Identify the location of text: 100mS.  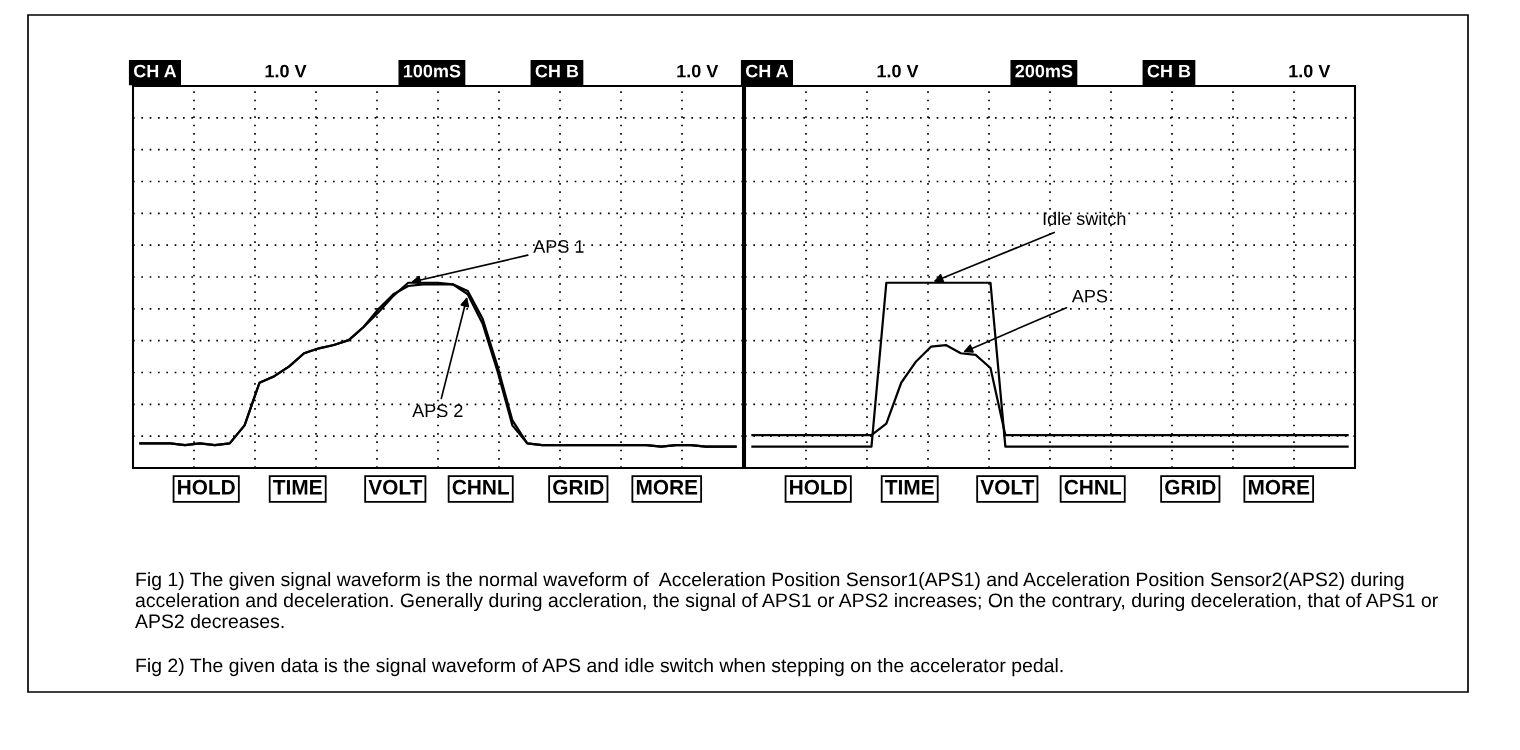
(432, 71).